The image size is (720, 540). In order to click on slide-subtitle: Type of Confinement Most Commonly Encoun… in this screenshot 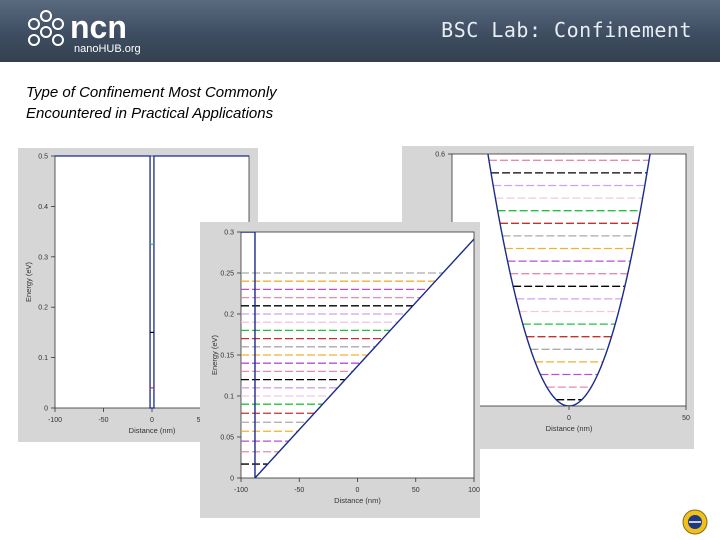, I will do `click(196, 103)`.